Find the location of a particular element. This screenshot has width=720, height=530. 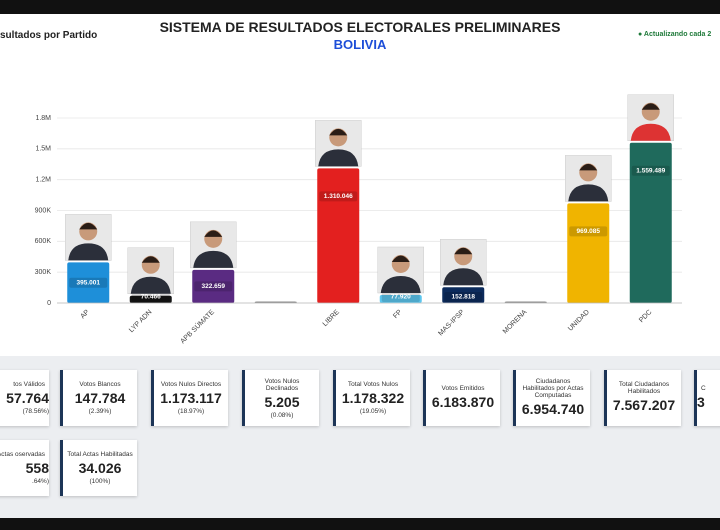

y-tick-label: 300K is located at coordinates (43, 272).